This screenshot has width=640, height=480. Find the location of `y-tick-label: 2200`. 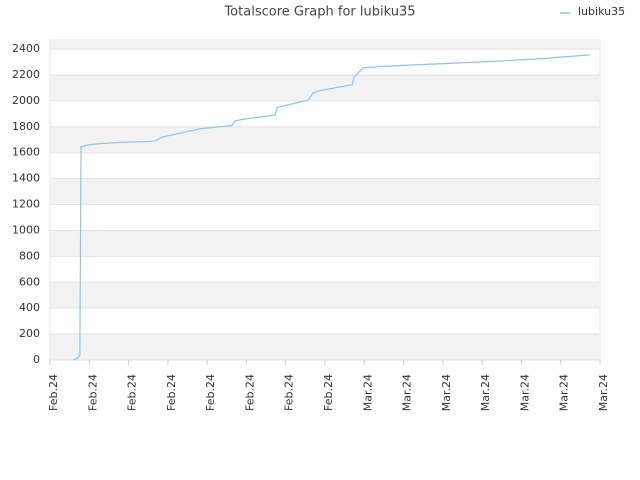

y-tick-label: 2200 is located at coordinates (26, 74).